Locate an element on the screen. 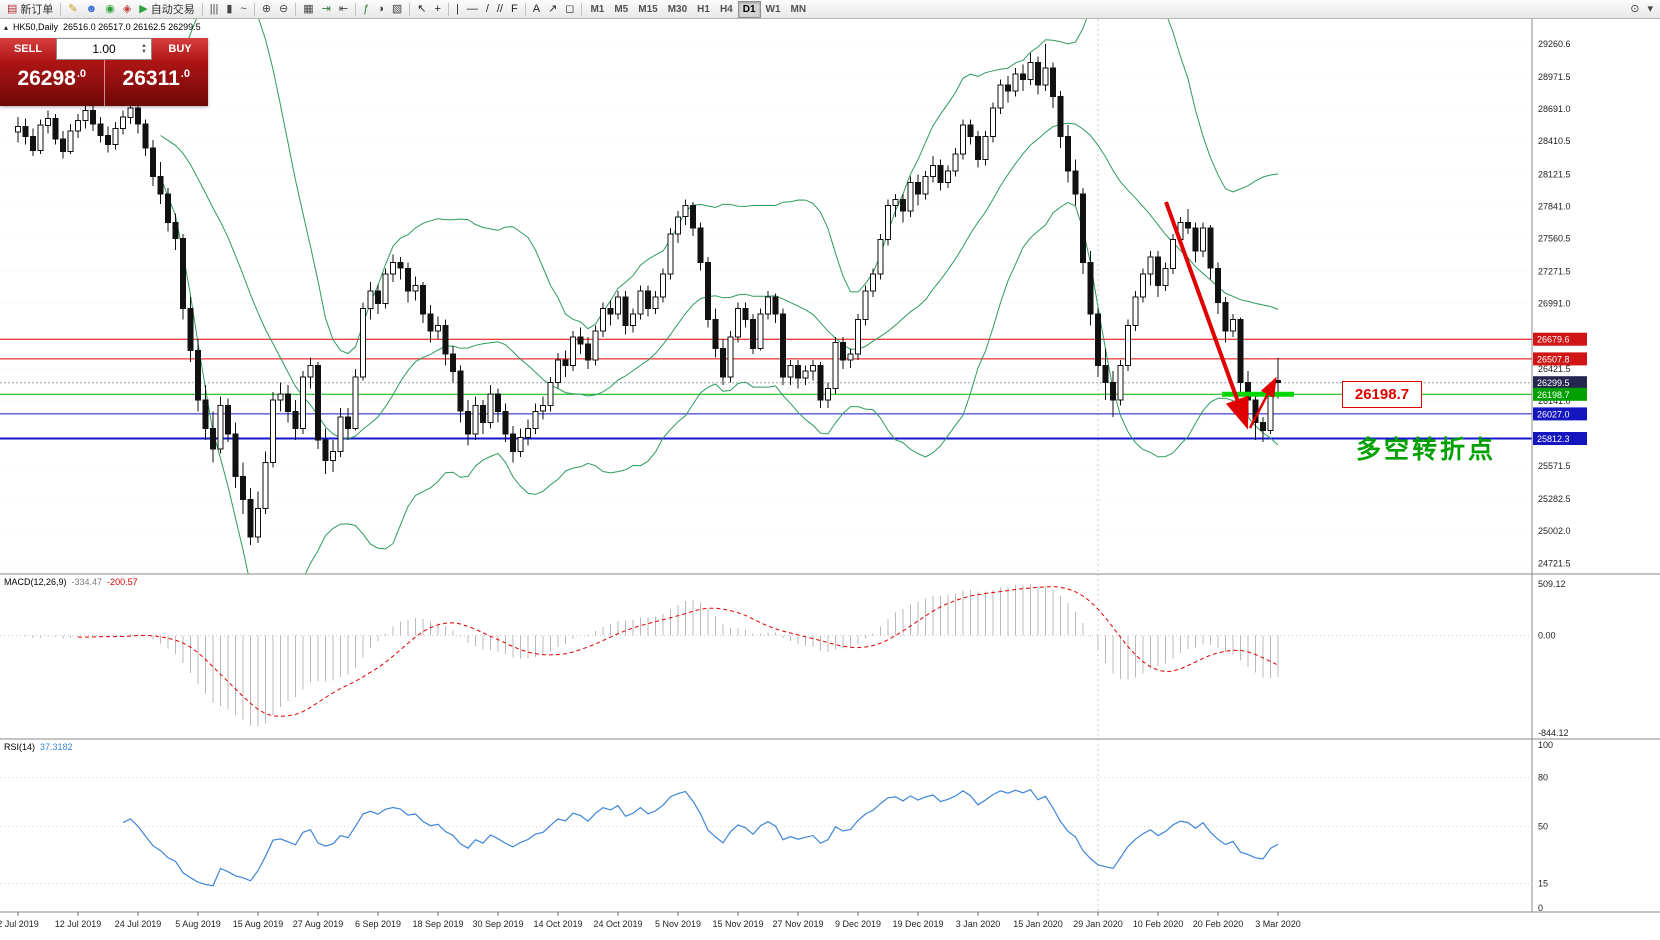 The height and width of the screenshot is (940, 1660). timeframe-d1: D1 is located at coordinates (749, 9).